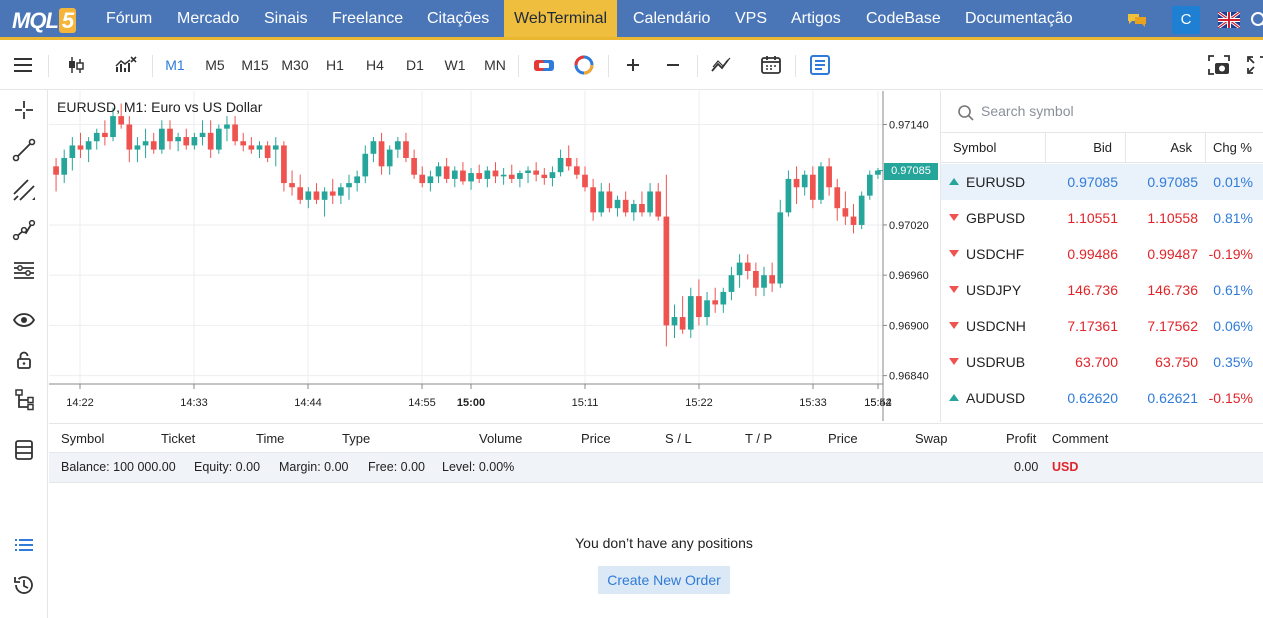 This screenshot has width=1263, height=618. What do you see at coordinates (1102, 254) in the screenshot?
I see `watch-row-usdchf: USDCHF 0.99486 0.99487 -0.19%` at bounding box center [1102, 254].